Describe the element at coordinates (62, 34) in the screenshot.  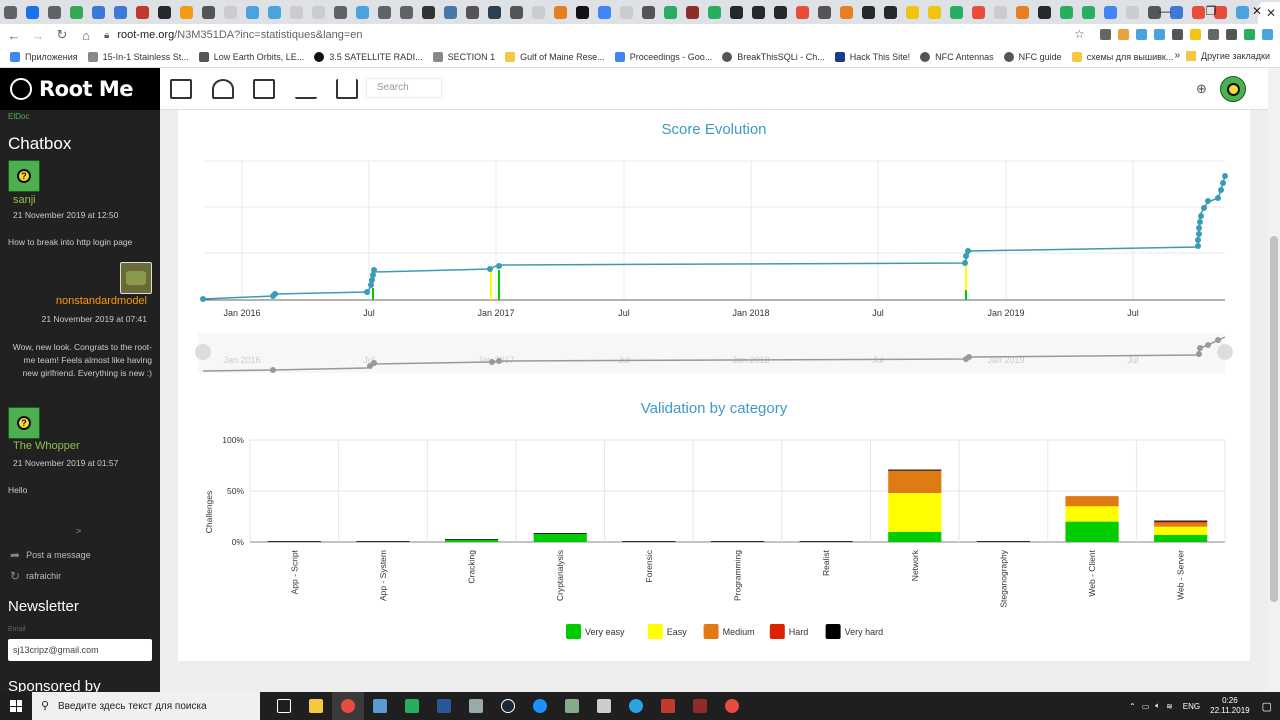
I see `reload-icon: ↻` at that location.